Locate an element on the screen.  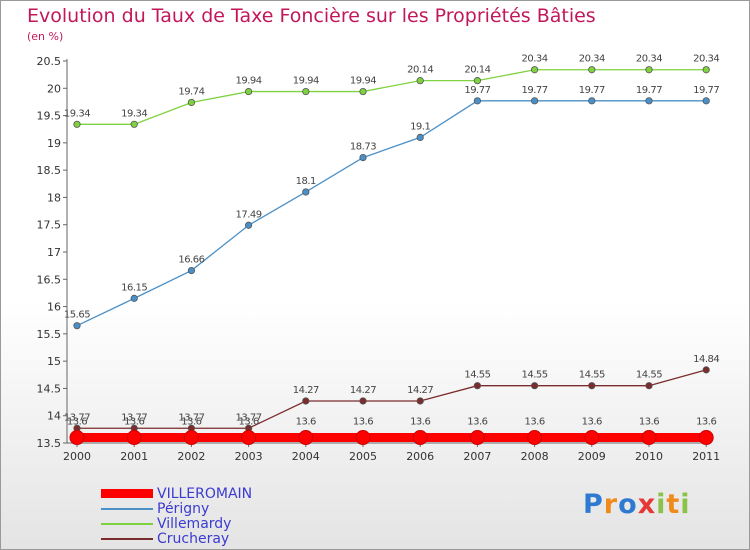
x-tick-label: 2001 is located at coordinates (134, 456).